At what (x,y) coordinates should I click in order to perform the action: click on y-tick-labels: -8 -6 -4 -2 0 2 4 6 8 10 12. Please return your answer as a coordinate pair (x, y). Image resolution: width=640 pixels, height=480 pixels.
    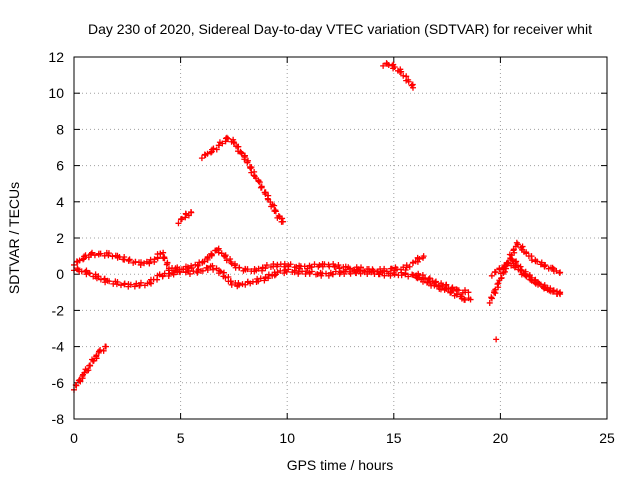
    Looking at the image, I should click on (56, 238).